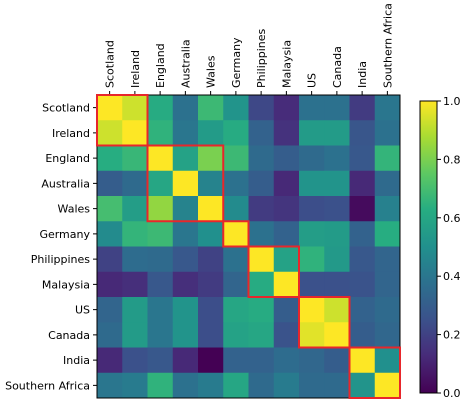  What do you see at coordinates (362, 74) in the screenshot?
I see `x-tick-label: India` at bounding box center [362, 74].